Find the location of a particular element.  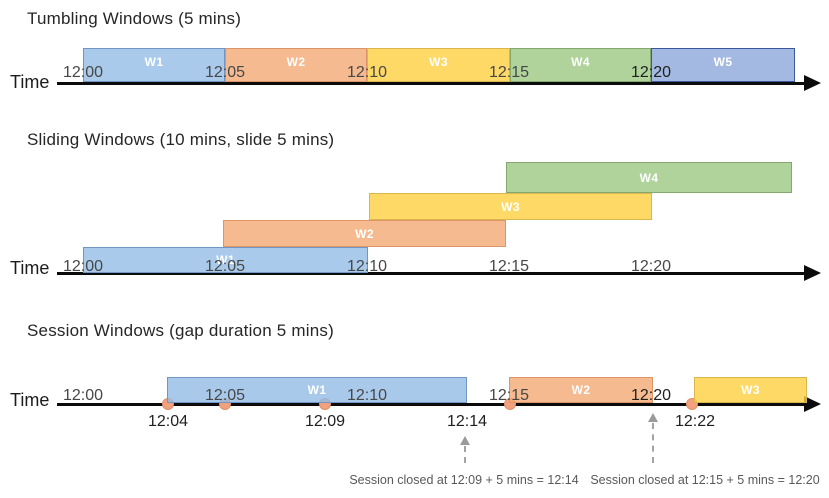

session-annotation-1: Session closed at 12:09 + 5 mins = 12:14 is located at coordinates (464, 480).